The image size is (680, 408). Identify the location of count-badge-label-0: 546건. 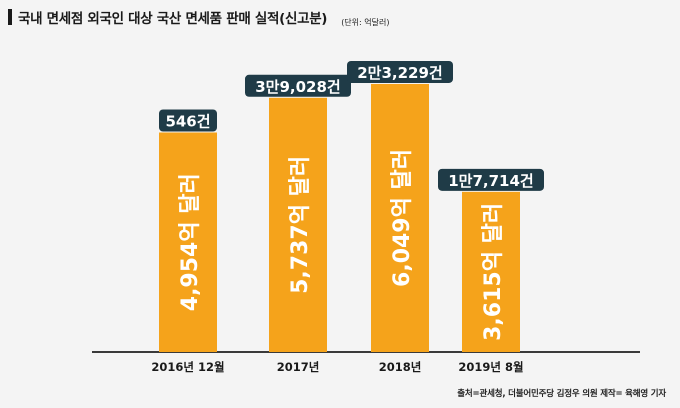
(187, 121).